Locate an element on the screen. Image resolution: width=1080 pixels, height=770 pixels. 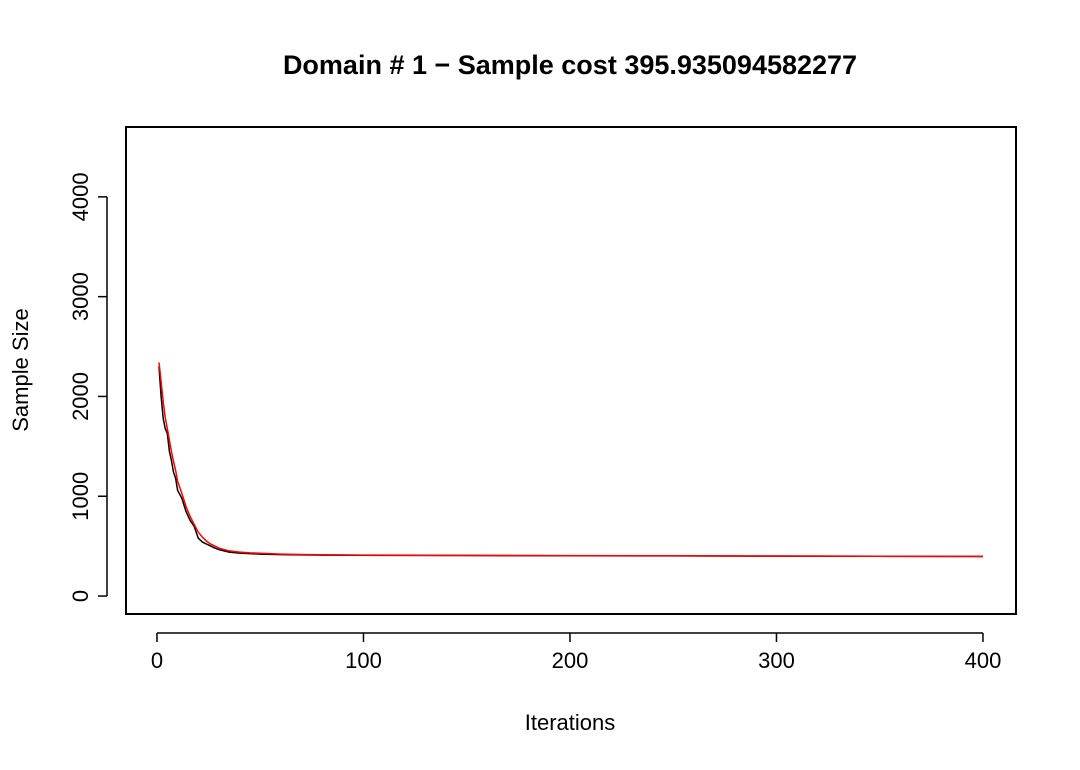
y-axis-title: Sample Size is located at coordinates (20, 370).